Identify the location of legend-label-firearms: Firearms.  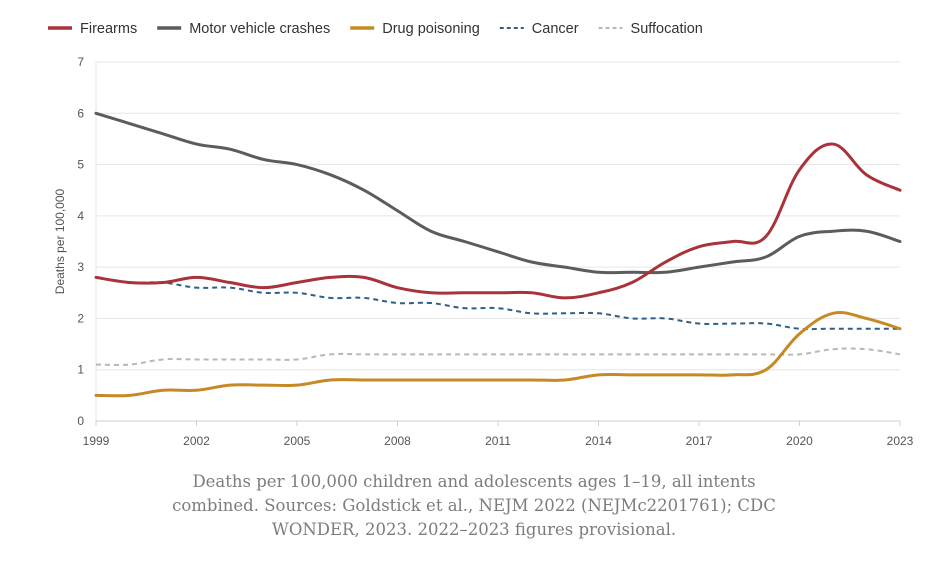
(108, 29).